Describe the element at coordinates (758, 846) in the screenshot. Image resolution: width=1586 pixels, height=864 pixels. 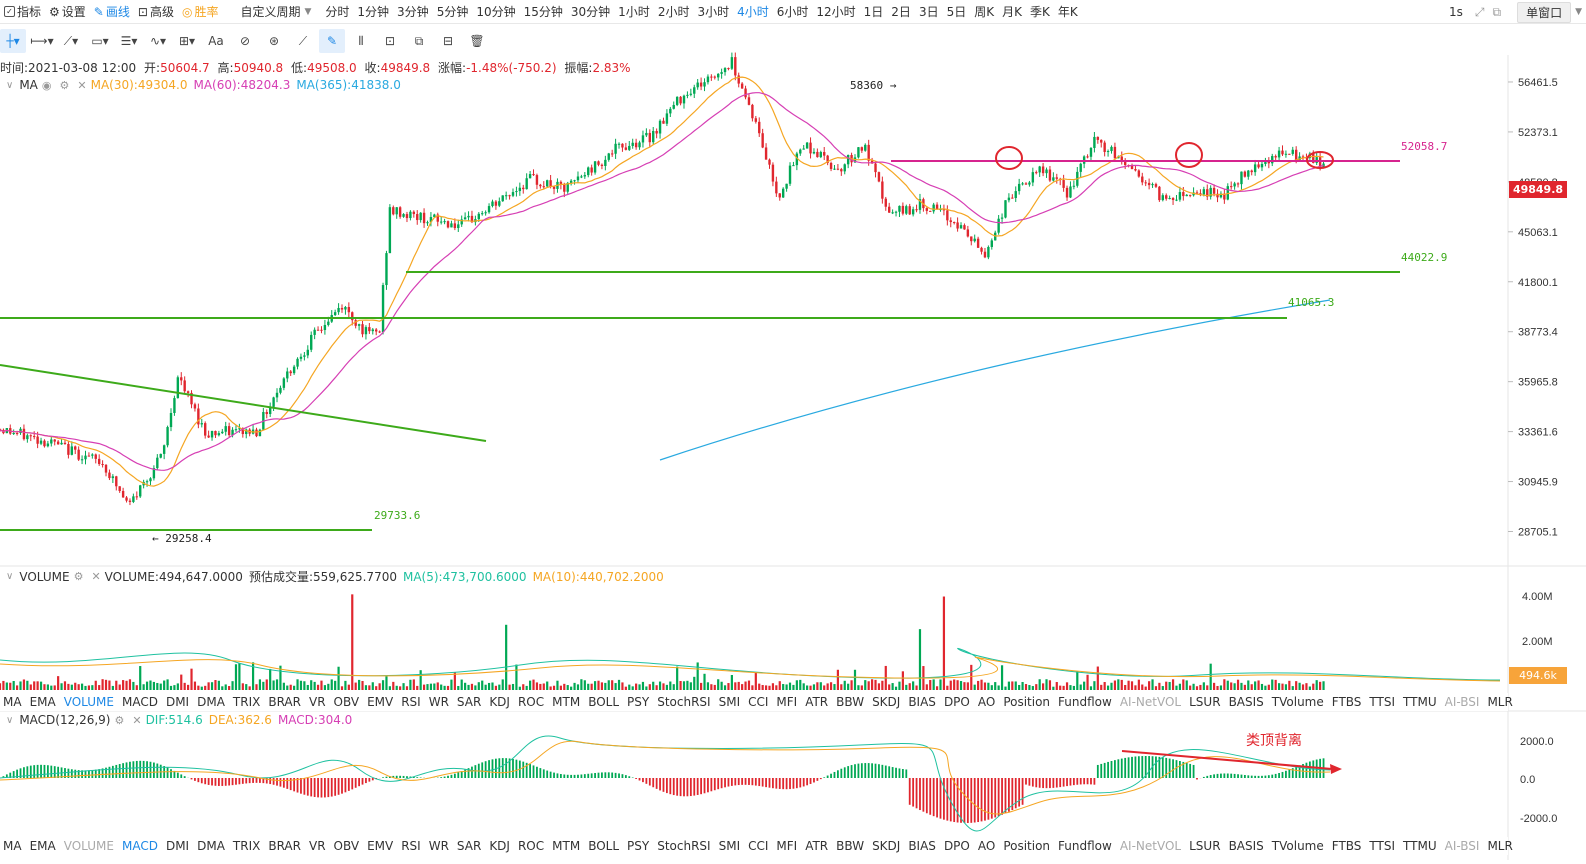
I see `indicator-tab-cci: CCI` at that location.